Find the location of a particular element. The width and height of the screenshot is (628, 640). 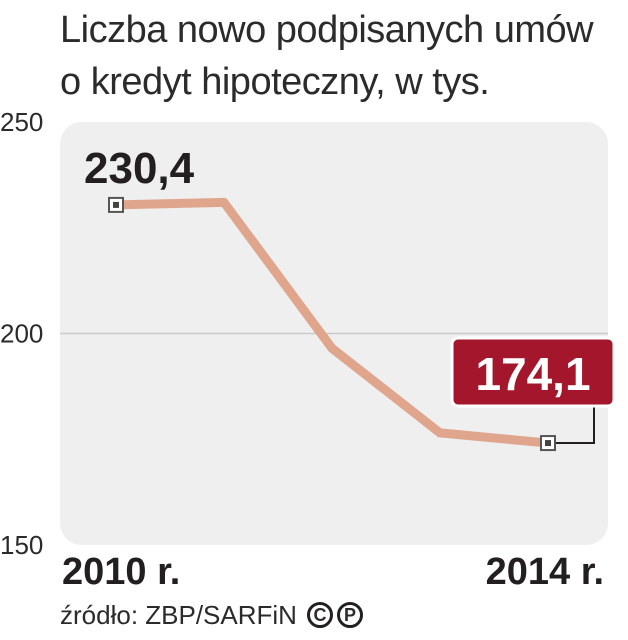

last-point-marker-dot is located at coordinates (548, 443).